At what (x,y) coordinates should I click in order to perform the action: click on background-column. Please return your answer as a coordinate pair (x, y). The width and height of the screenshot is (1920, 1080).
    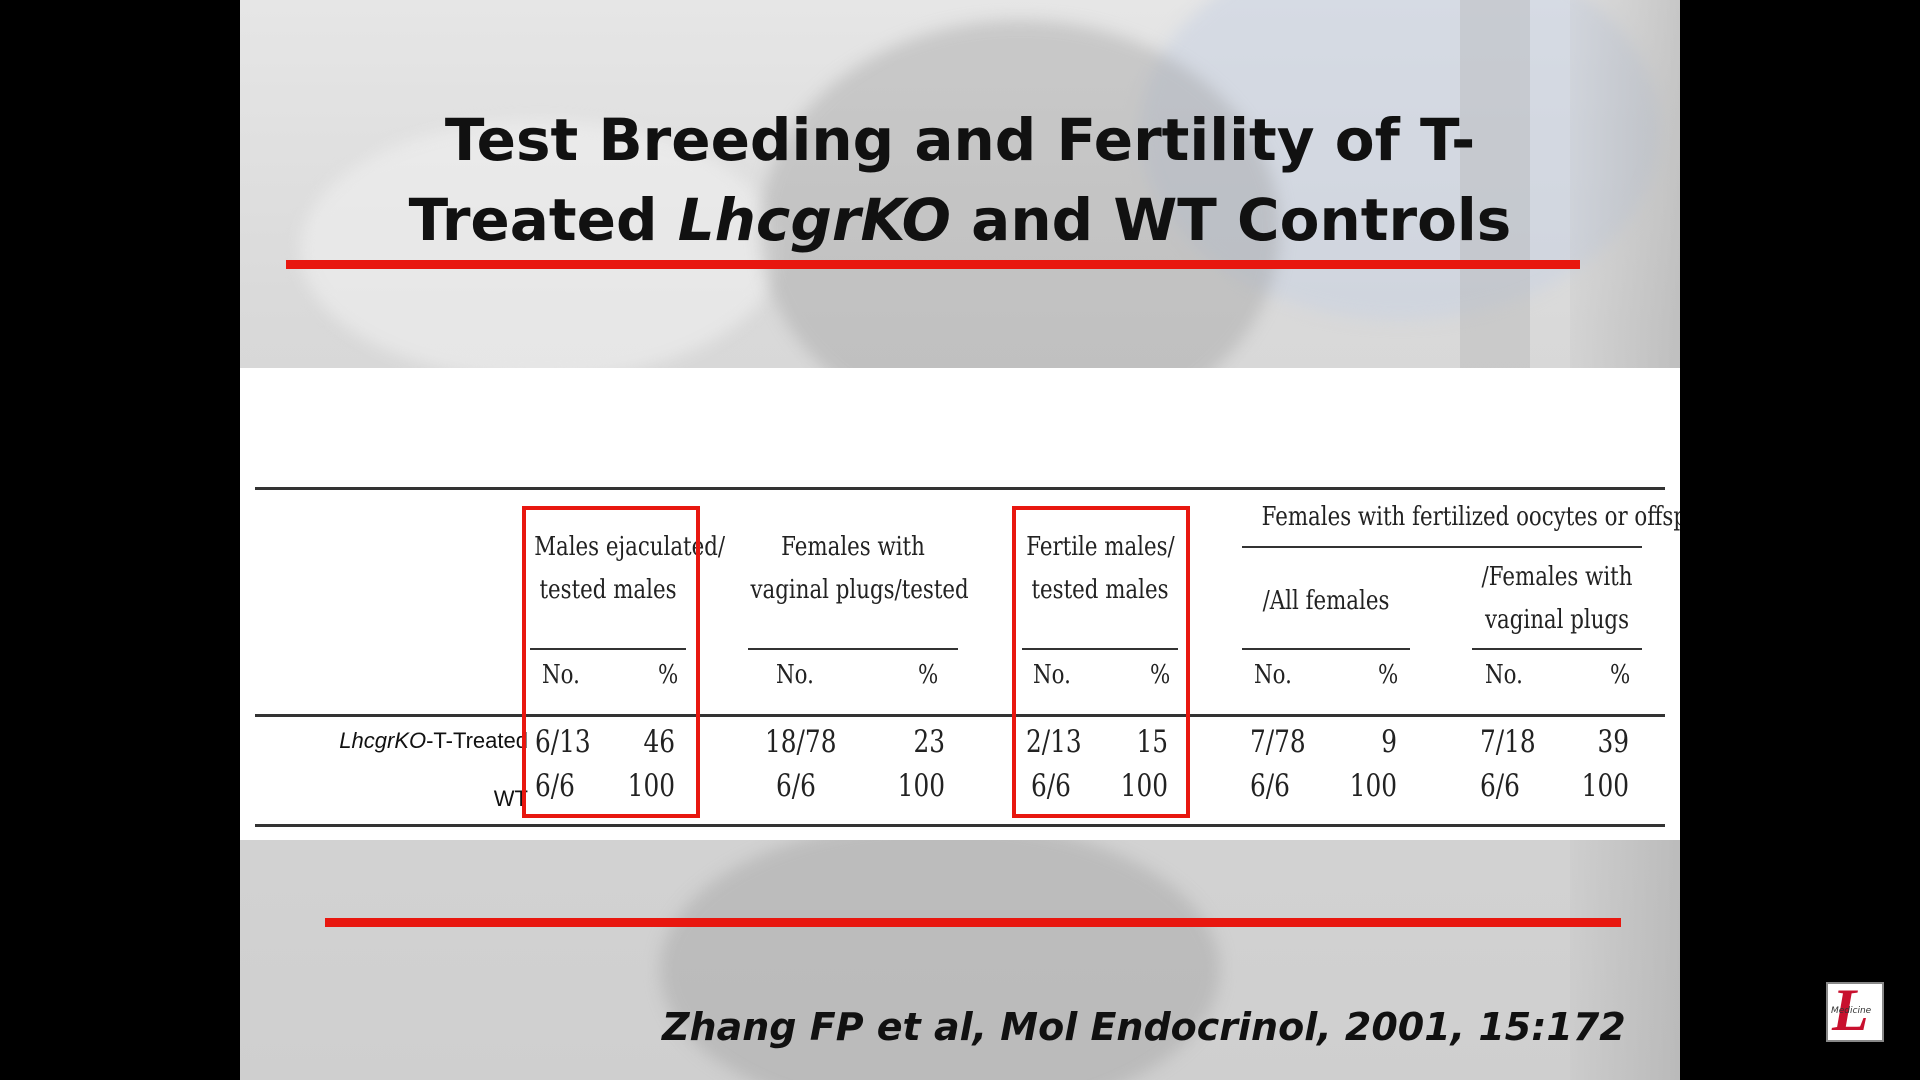
    Looking at the image, I should click on (1495, 210).